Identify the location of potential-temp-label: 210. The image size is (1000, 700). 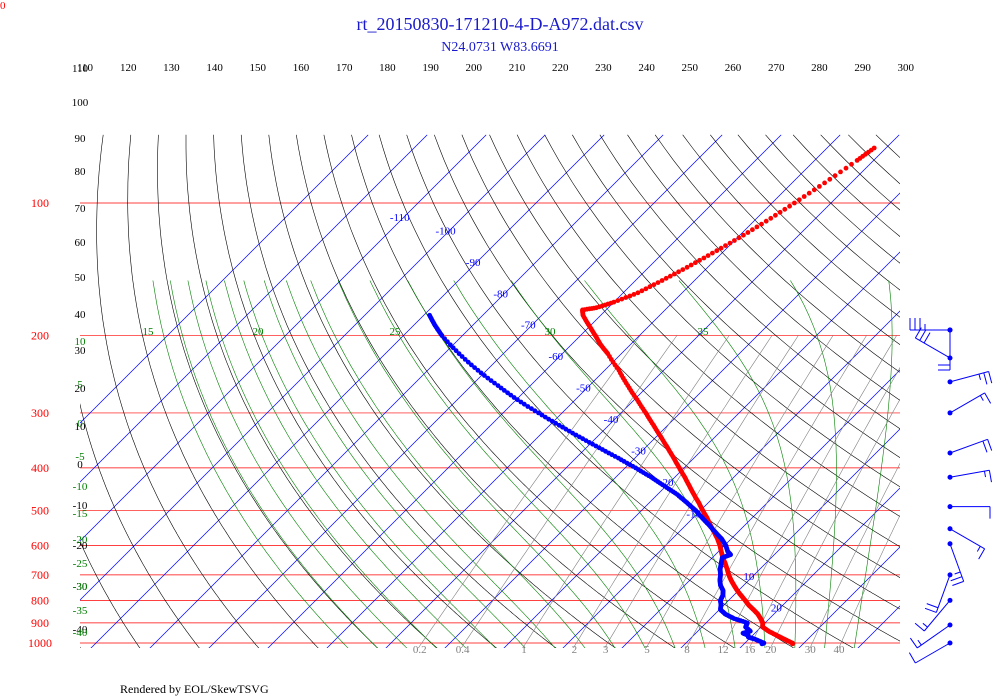
(517, 68).